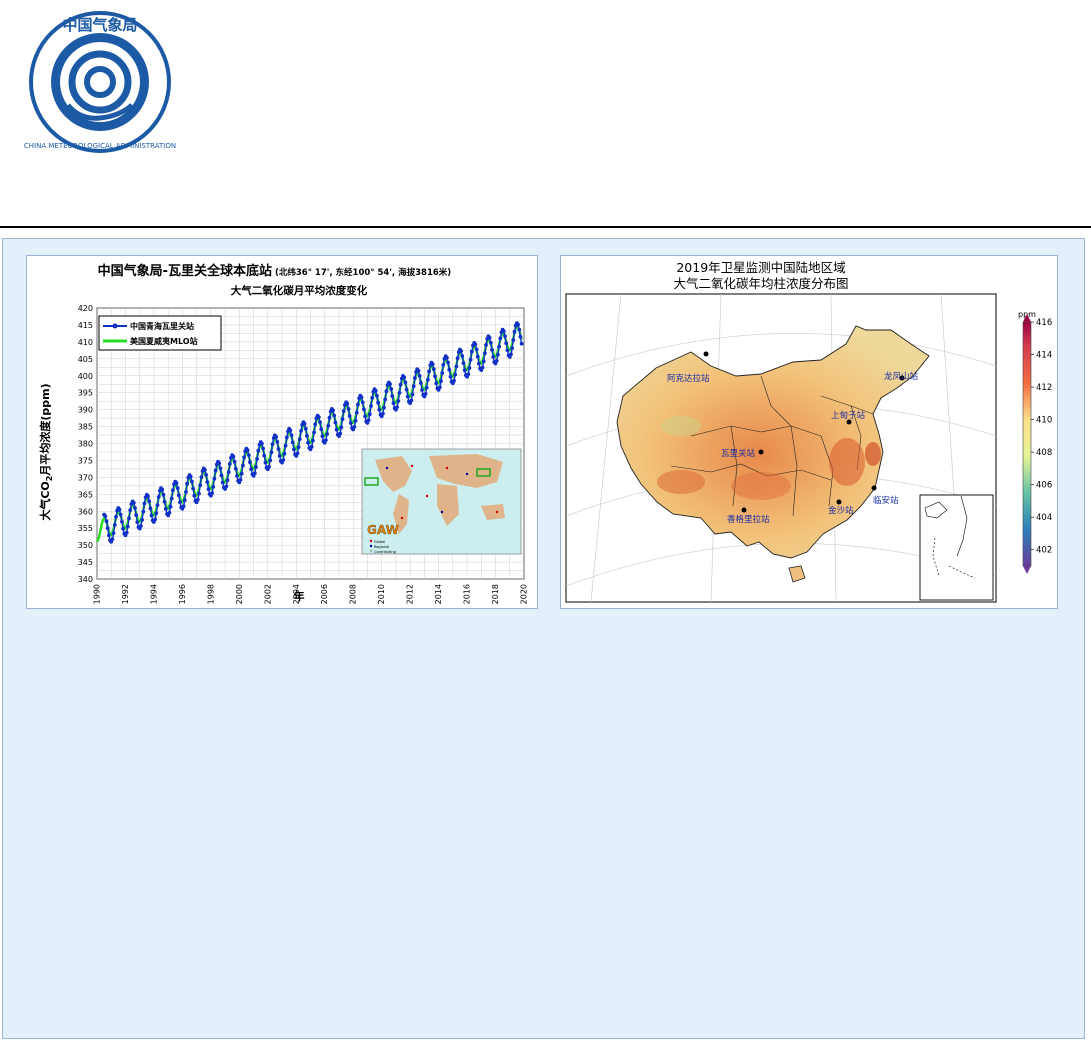 The width and height of the screenshot is (1091, 1045). What do you see at coordinates (441, 501) in the screenshot?
I see `gaw-inset-map: GAW Global Regional Contributing` at bounding box center [441, 501].